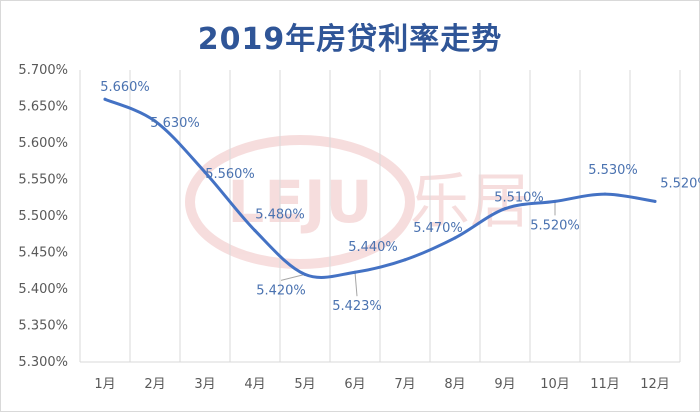  I want to click on x-tick-label: 3月, so click(204, 384).